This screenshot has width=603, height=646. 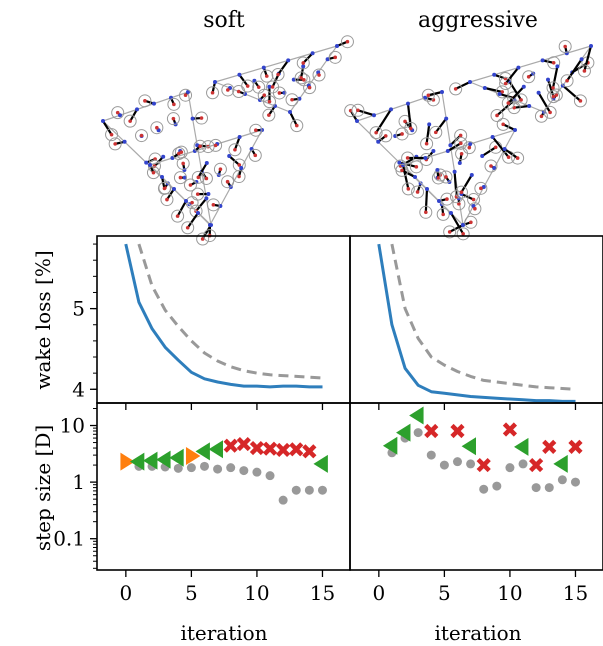 What do you see at coordinates (478, 20) in the screenshot?
I see `column-title-aggressive: aggressive` at bounding box center [478, 20].